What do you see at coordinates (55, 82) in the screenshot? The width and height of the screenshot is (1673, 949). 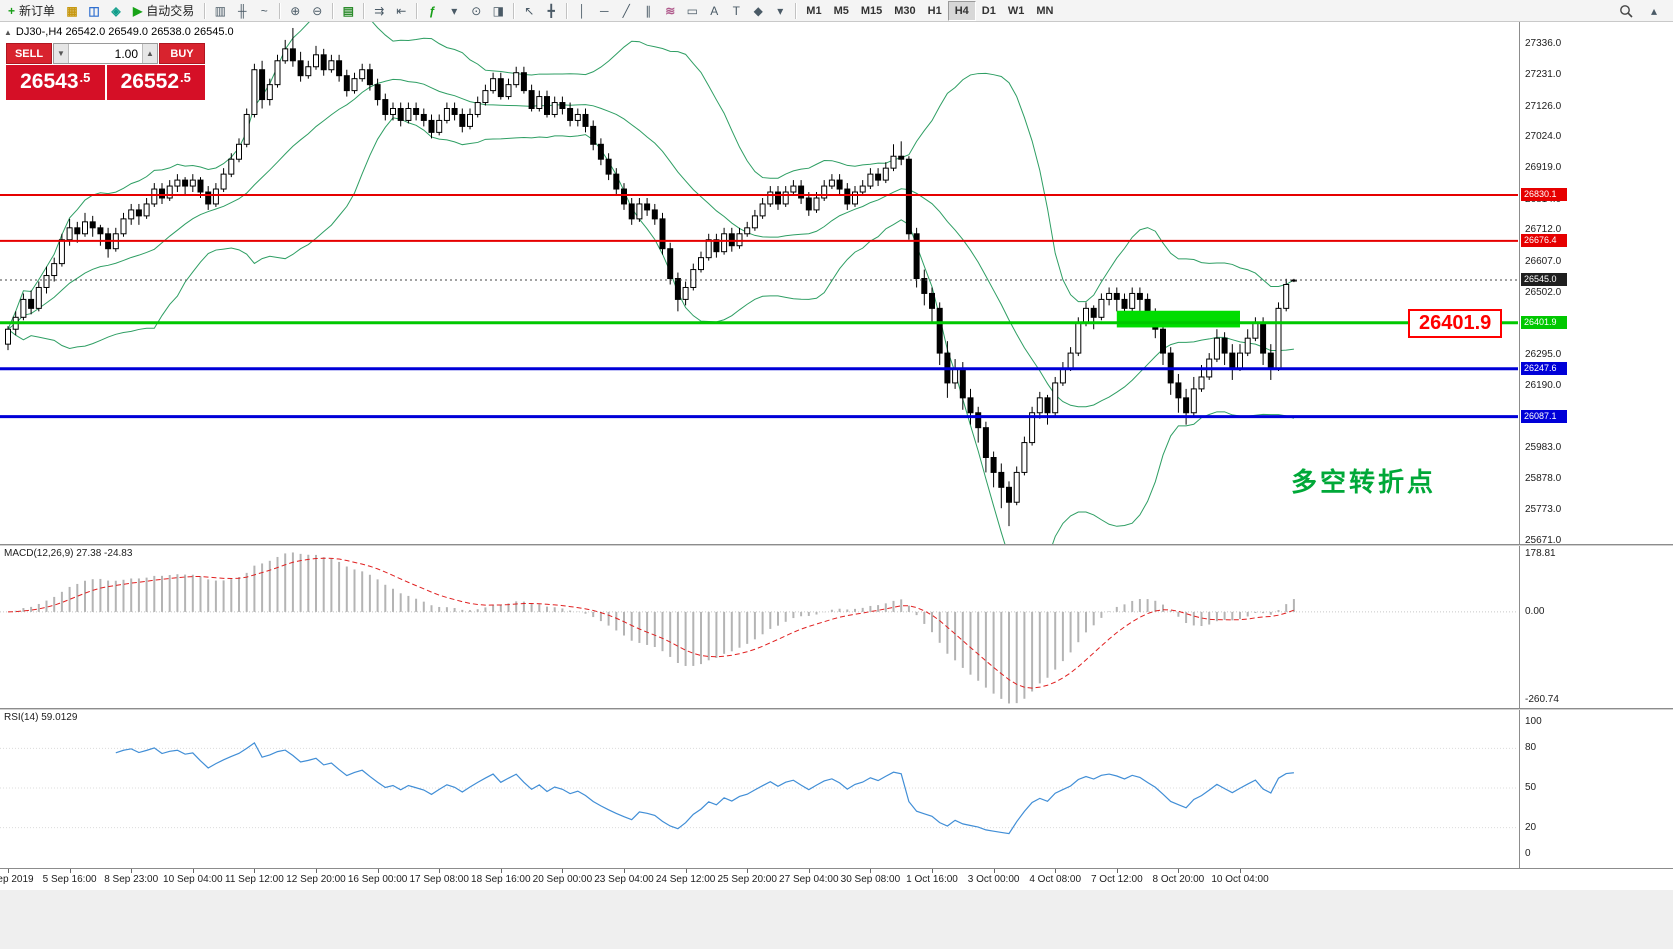 I see `sell-price-display: 26543 .5` at bounding box center [55, 82].